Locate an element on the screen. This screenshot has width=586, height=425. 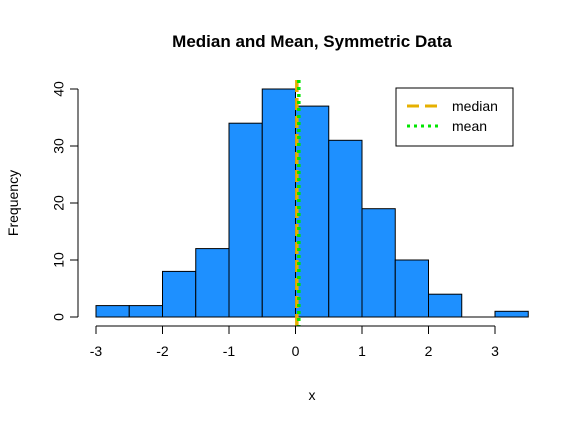
x-tick-label: 0 is located at coordinates (296, 351).